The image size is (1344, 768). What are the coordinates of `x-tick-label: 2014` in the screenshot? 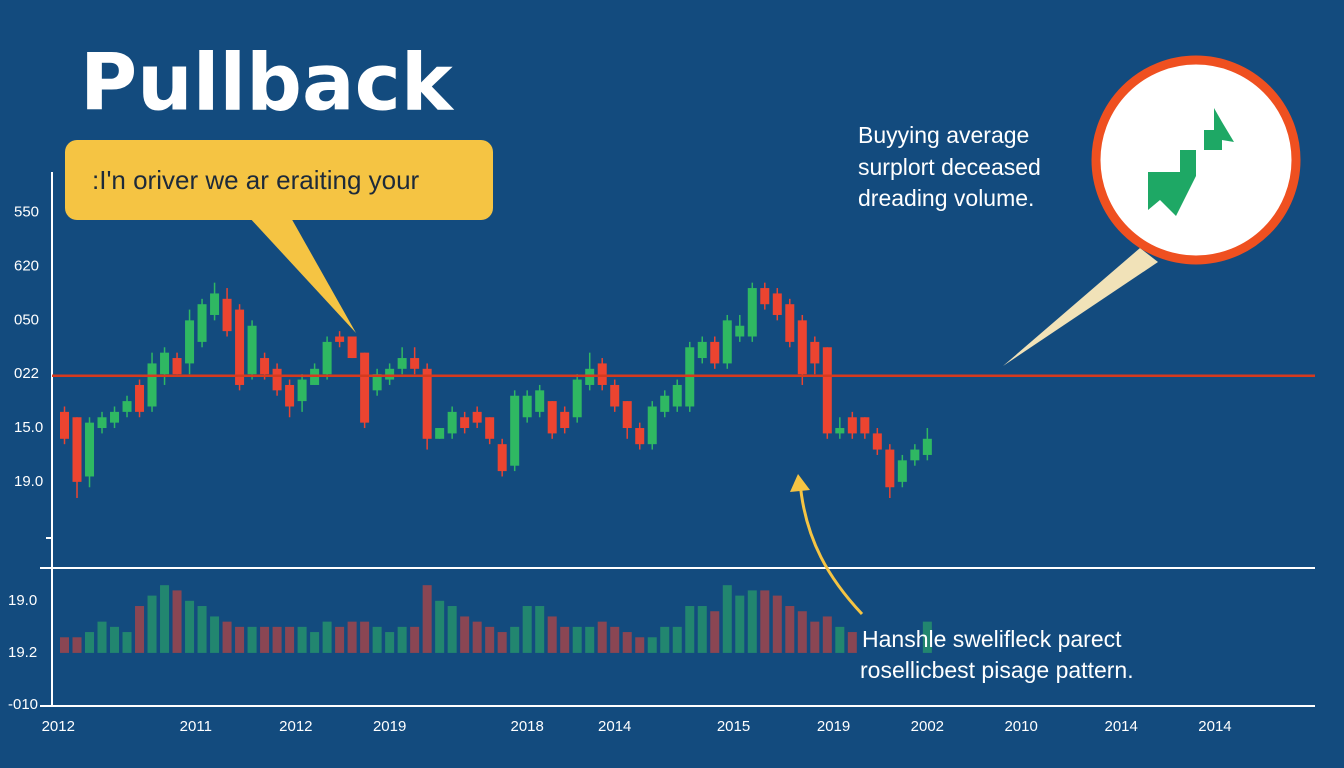 It's located at (614, 726).